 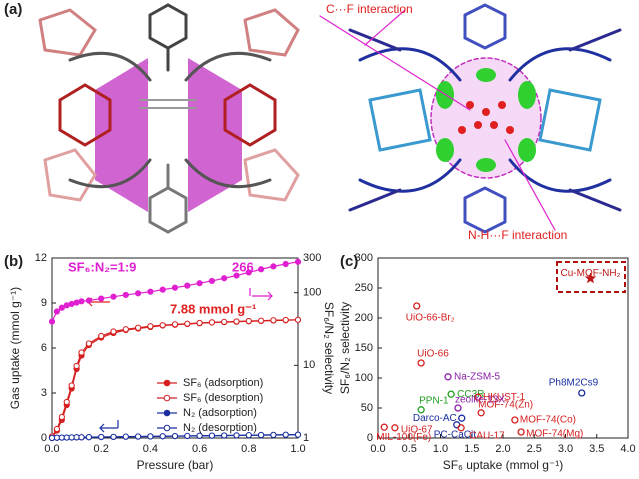 I want to click on y-tick-label: 150, so click(x=364, y=348).